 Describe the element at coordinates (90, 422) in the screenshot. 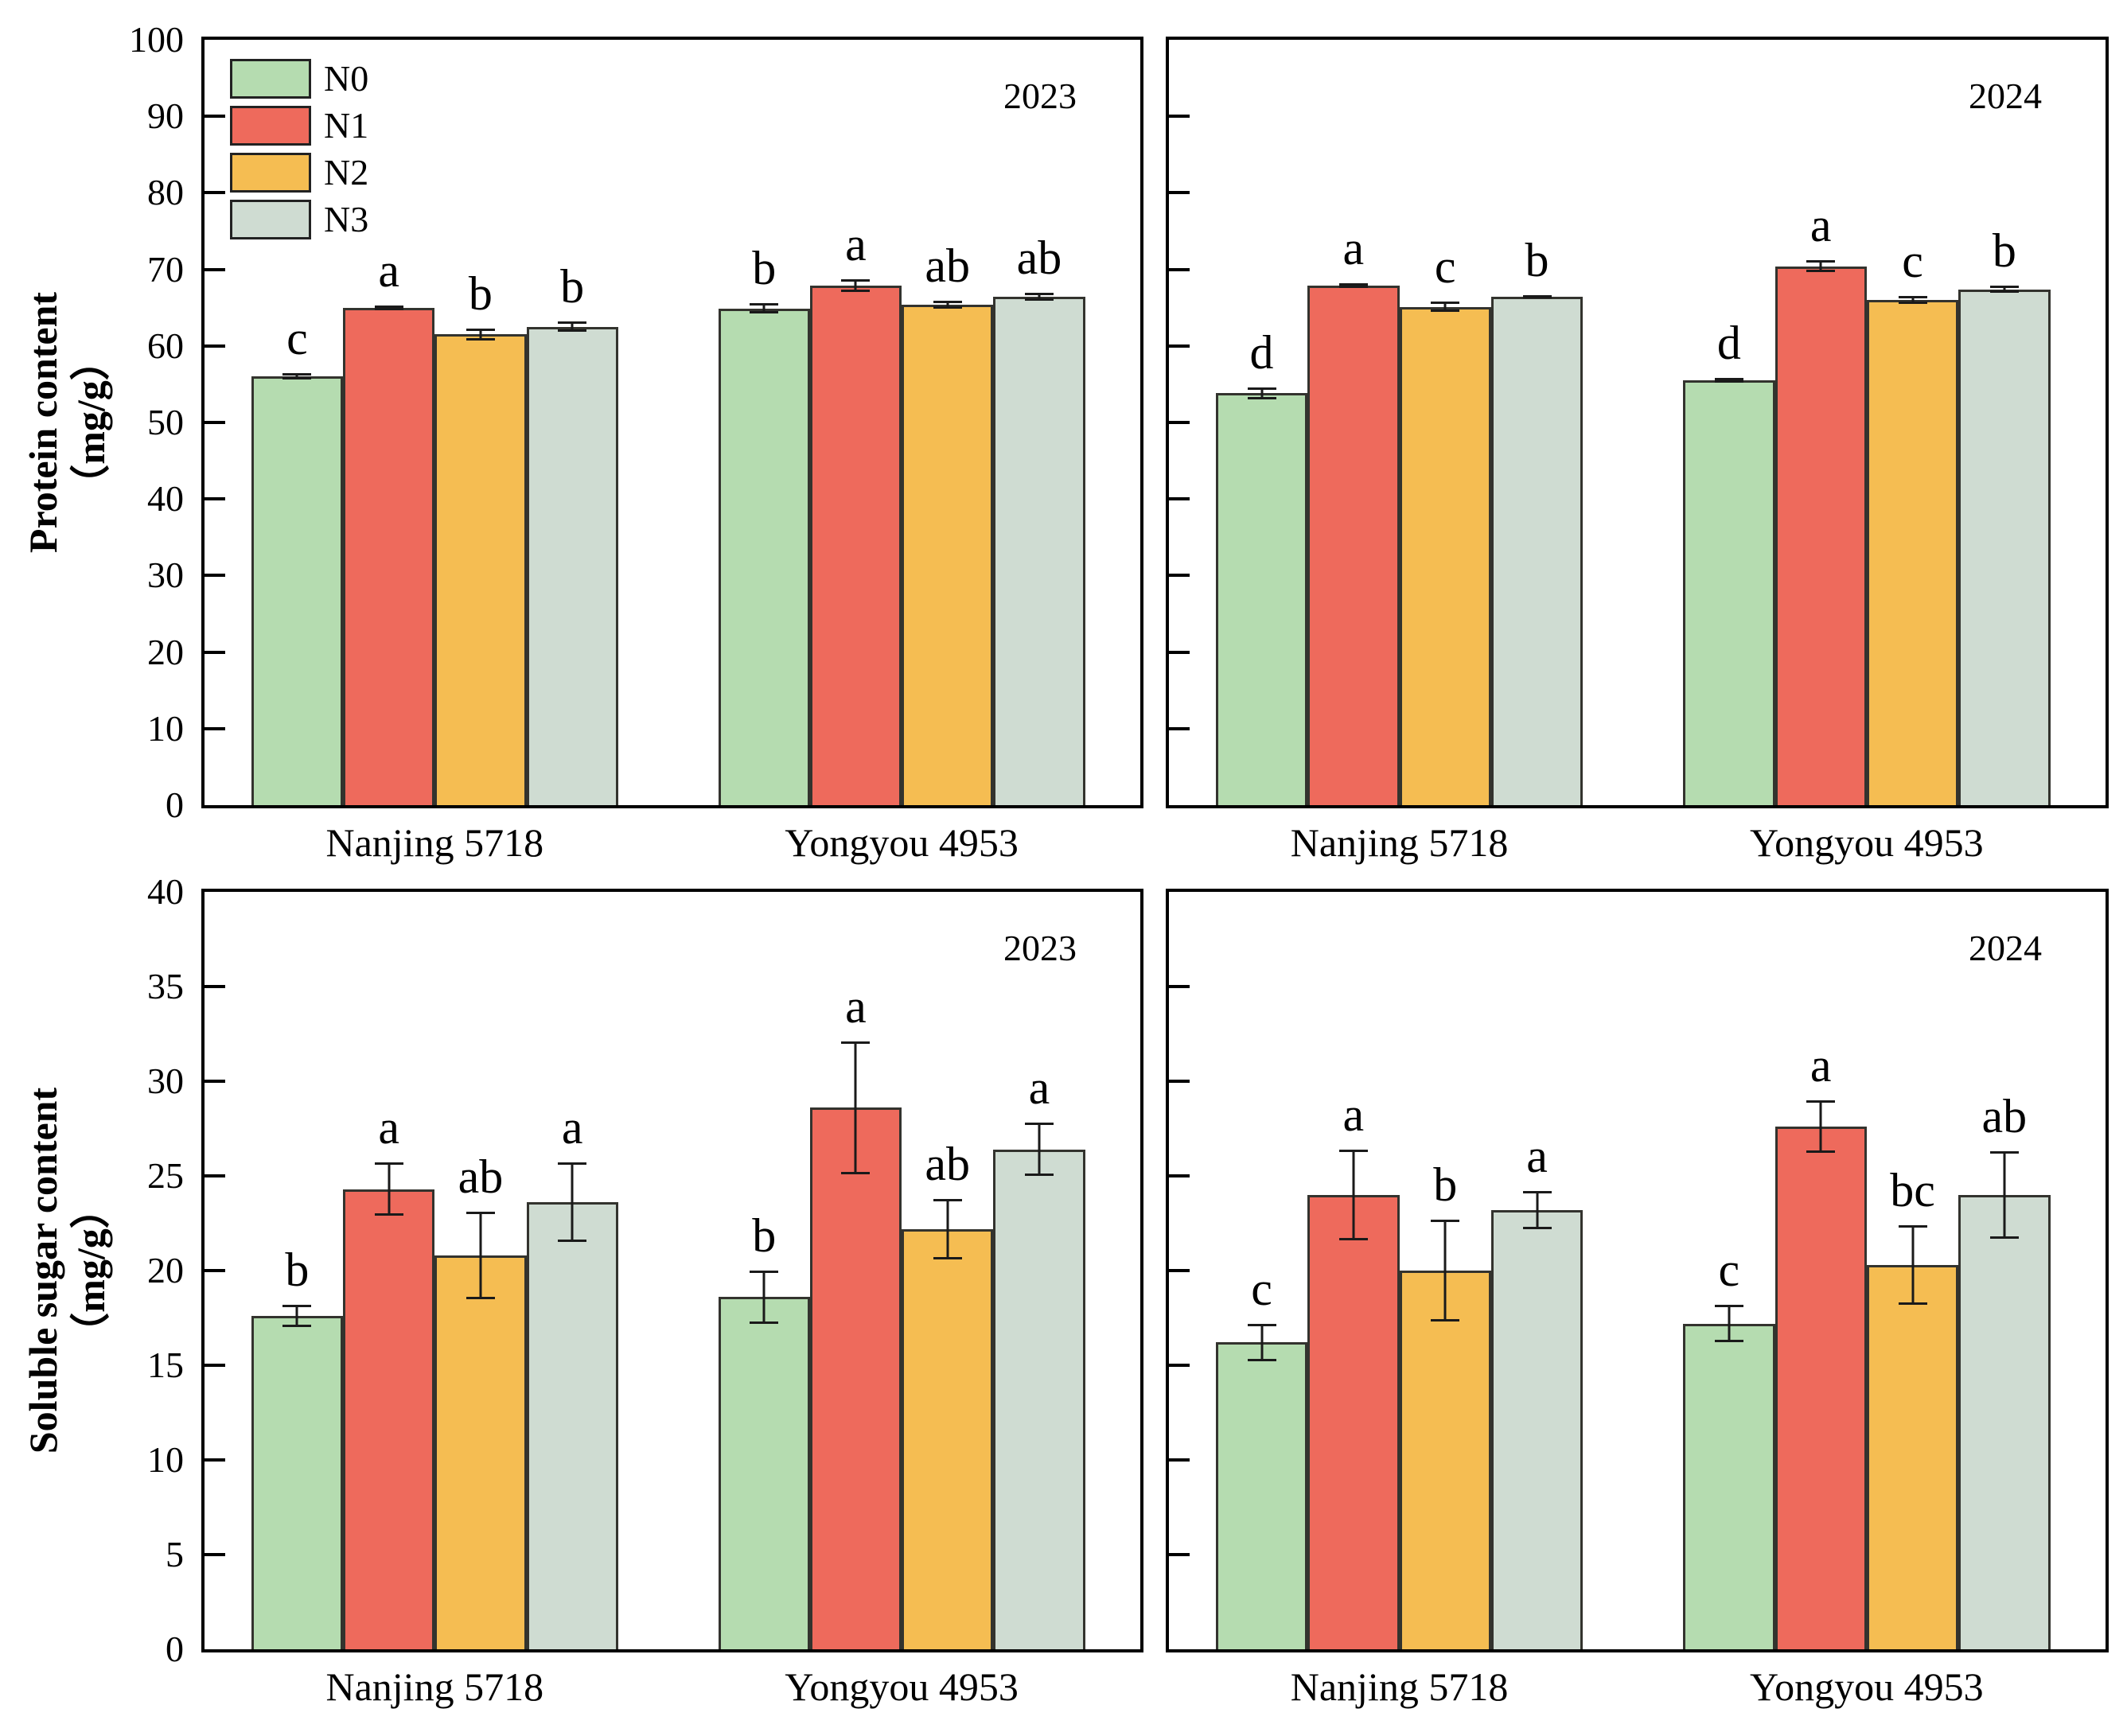

I see `y-axis-title-line2: （mg/g）` at that location.